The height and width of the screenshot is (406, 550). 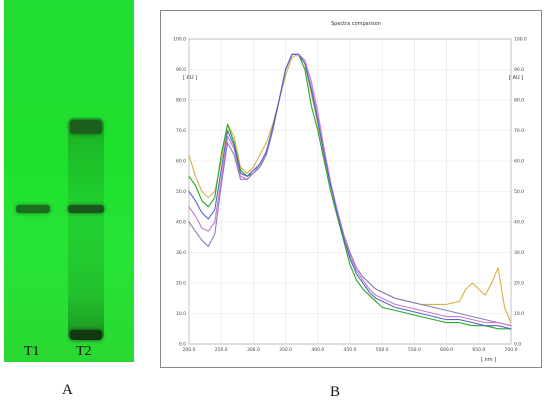 I want to click on lane-label-t2: T2, so click(x=84, y=351).